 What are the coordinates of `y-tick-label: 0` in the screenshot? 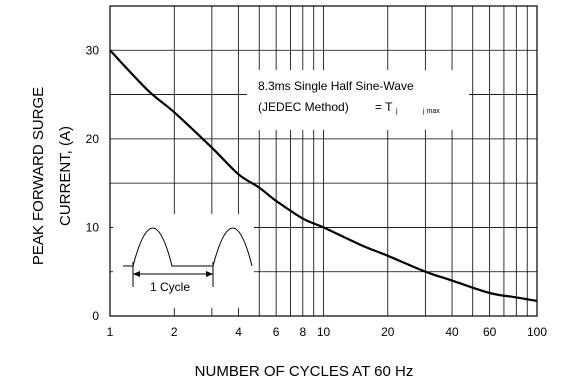 It's located at (95, 316).